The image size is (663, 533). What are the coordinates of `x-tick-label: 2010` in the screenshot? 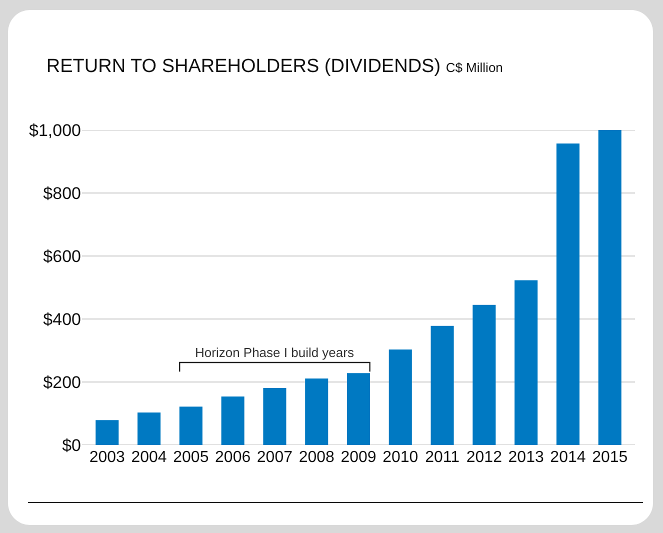 It's located at (400, 457).